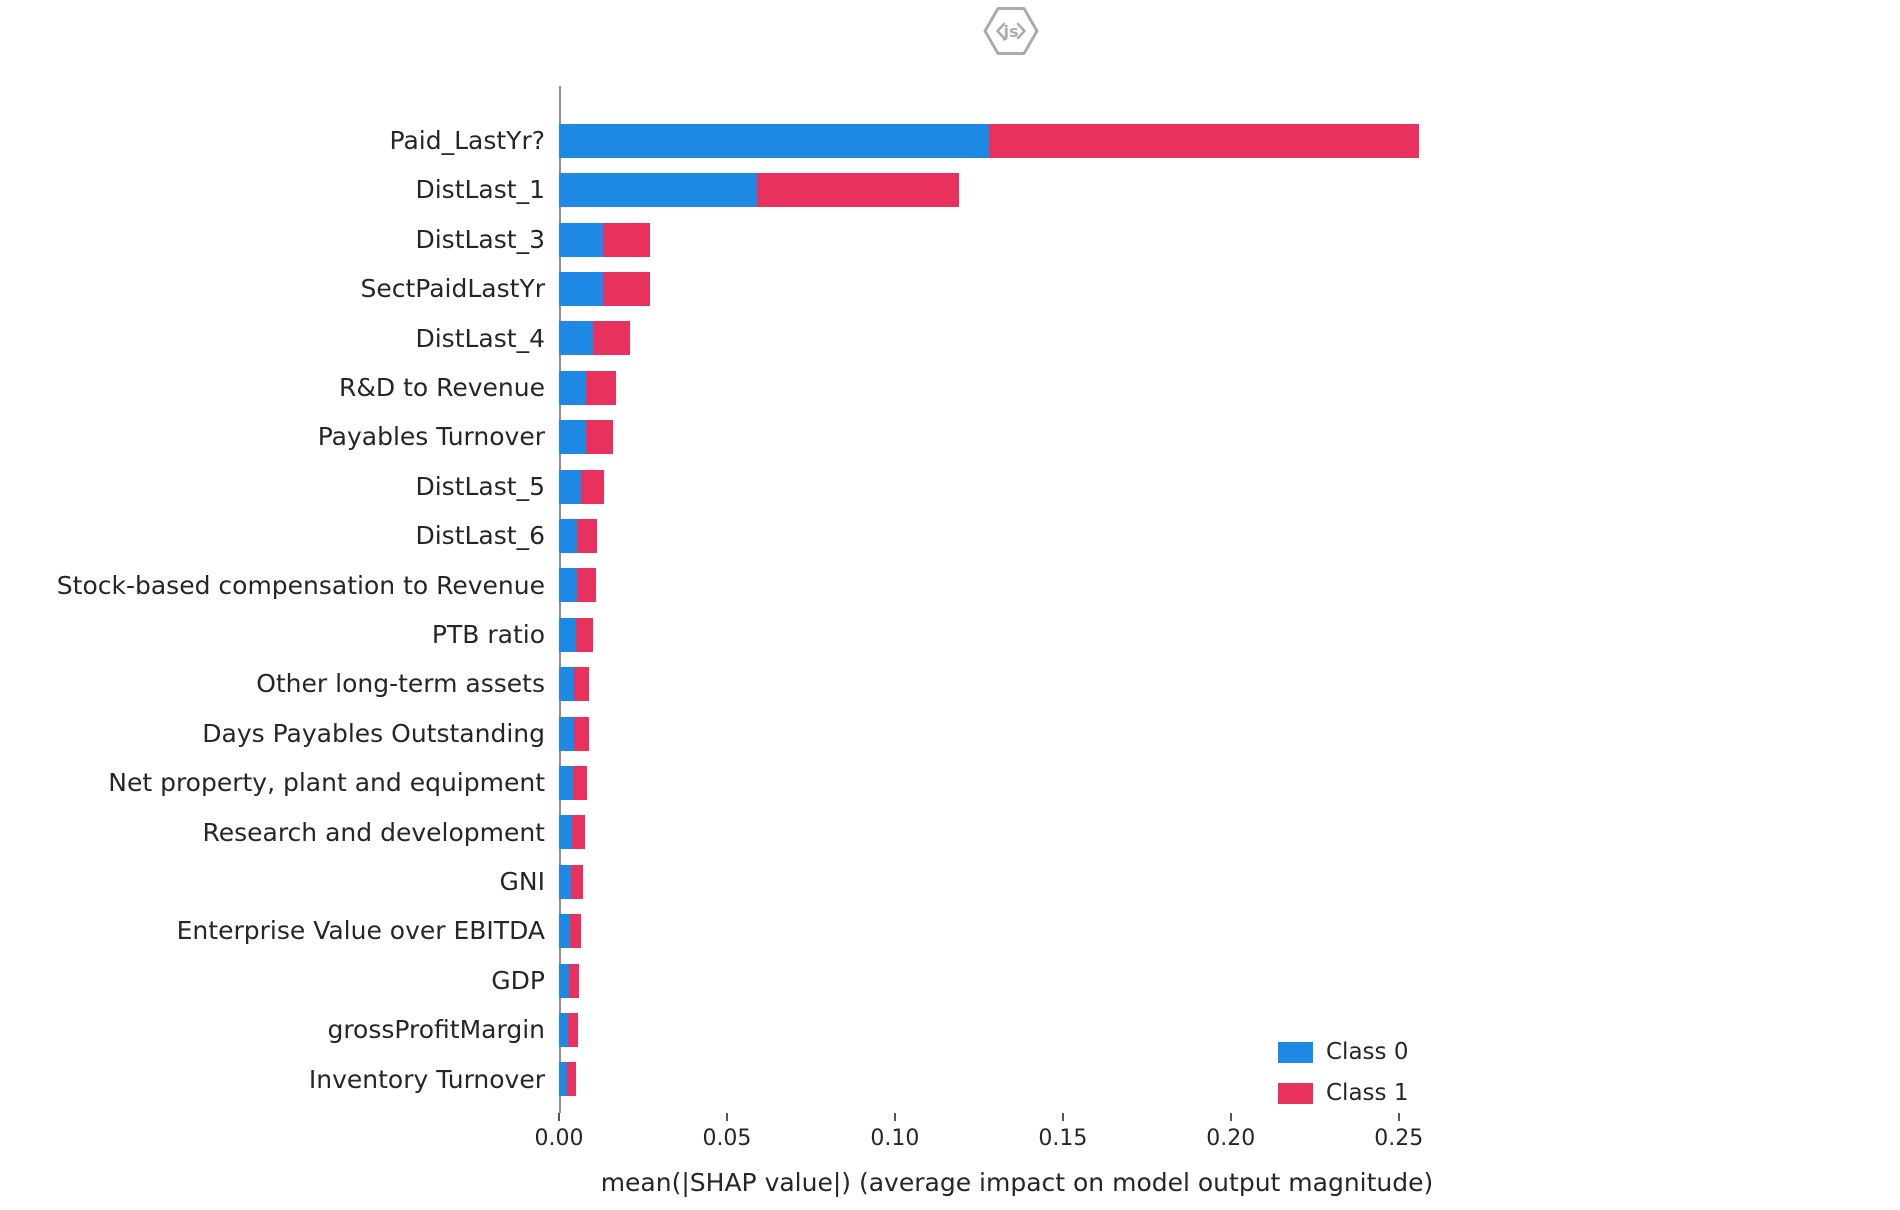 This screenshot has height=1210, width=1900. What do you see at coordinates (373, 733) in the screenshot?
I see `feature-label: Days Payables Outstanding` at bounding box center [373, 733].